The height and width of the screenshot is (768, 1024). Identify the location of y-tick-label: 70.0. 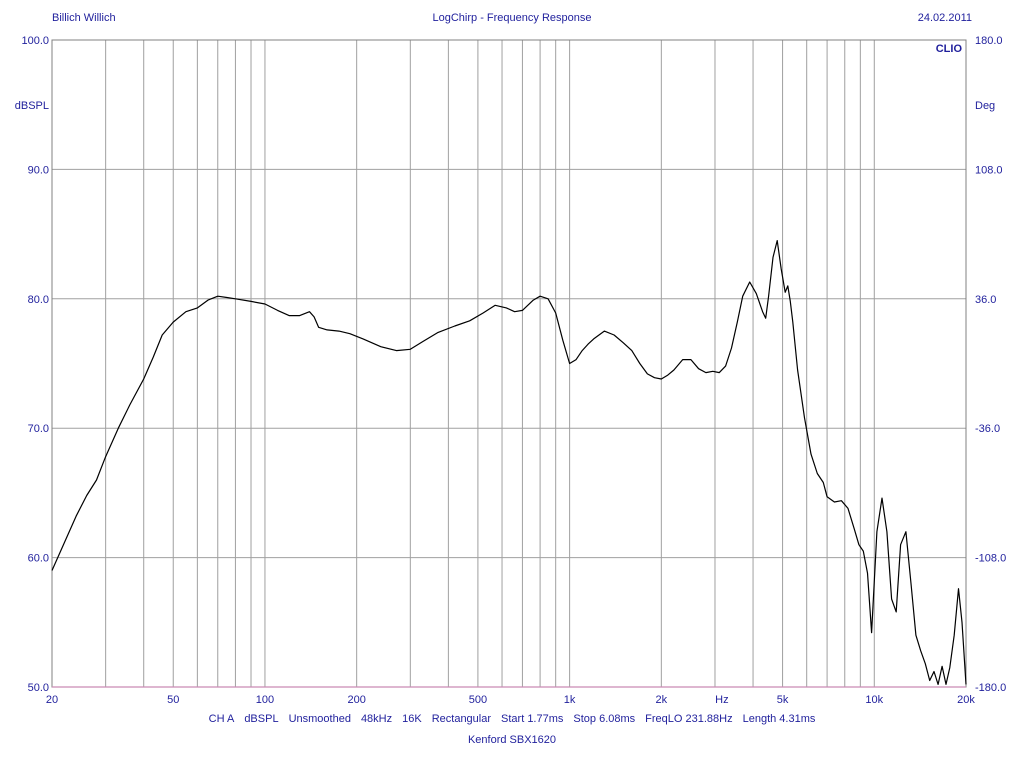
(38, 429).